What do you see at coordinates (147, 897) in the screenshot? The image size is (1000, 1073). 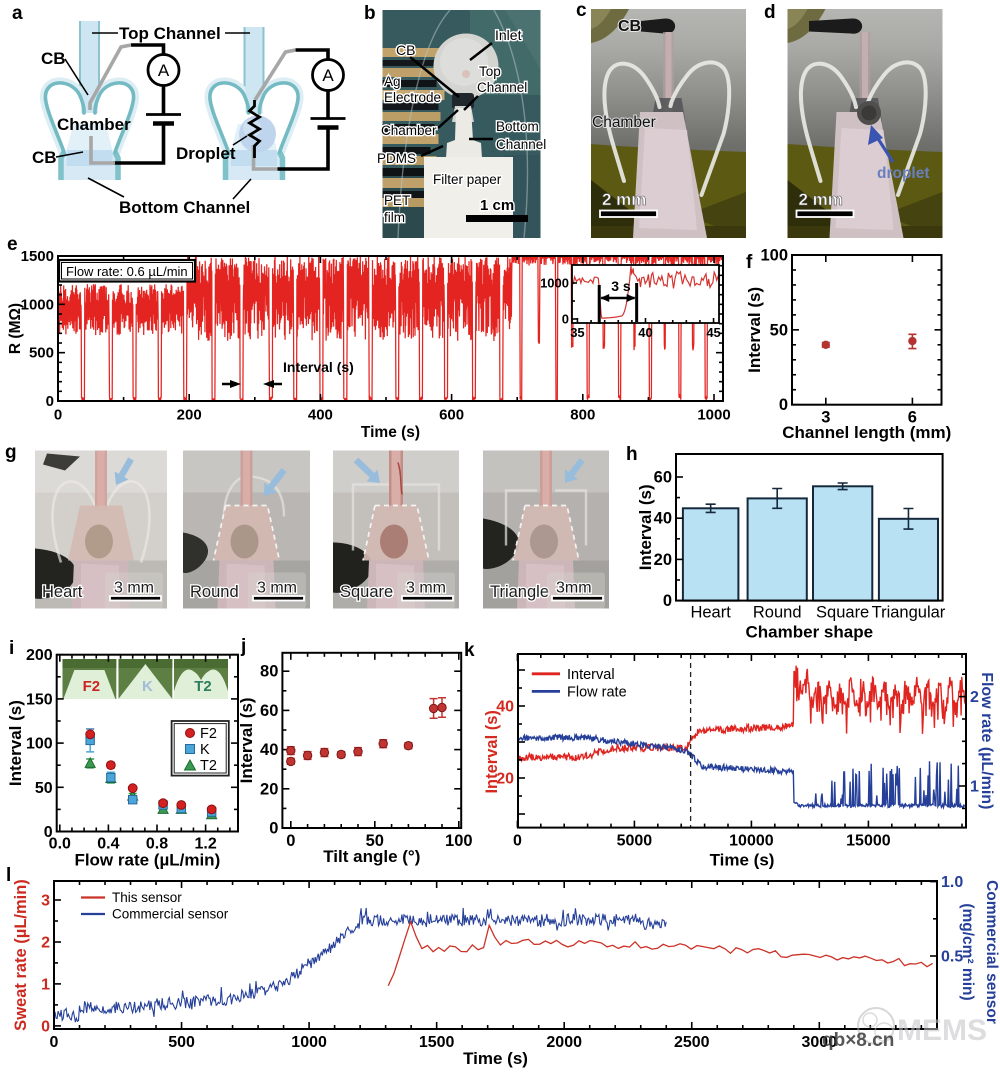 I see `svg-text: This sensor` at bounding box center [147, 897].